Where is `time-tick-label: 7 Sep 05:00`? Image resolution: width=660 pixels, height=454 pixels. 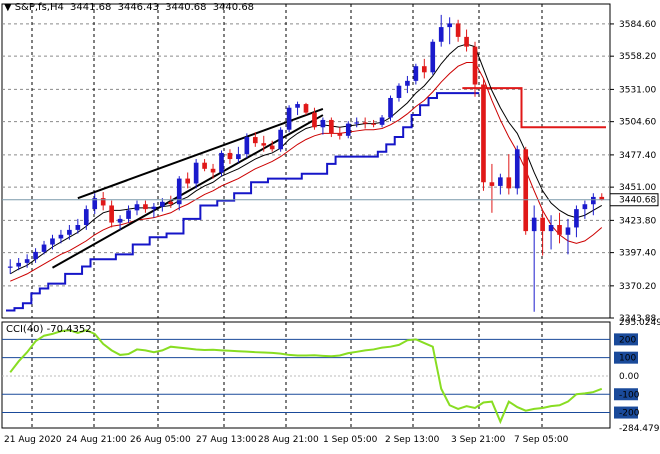 time-tick-label: 7 Sep 05:00 is located at coordinates (541, 440).